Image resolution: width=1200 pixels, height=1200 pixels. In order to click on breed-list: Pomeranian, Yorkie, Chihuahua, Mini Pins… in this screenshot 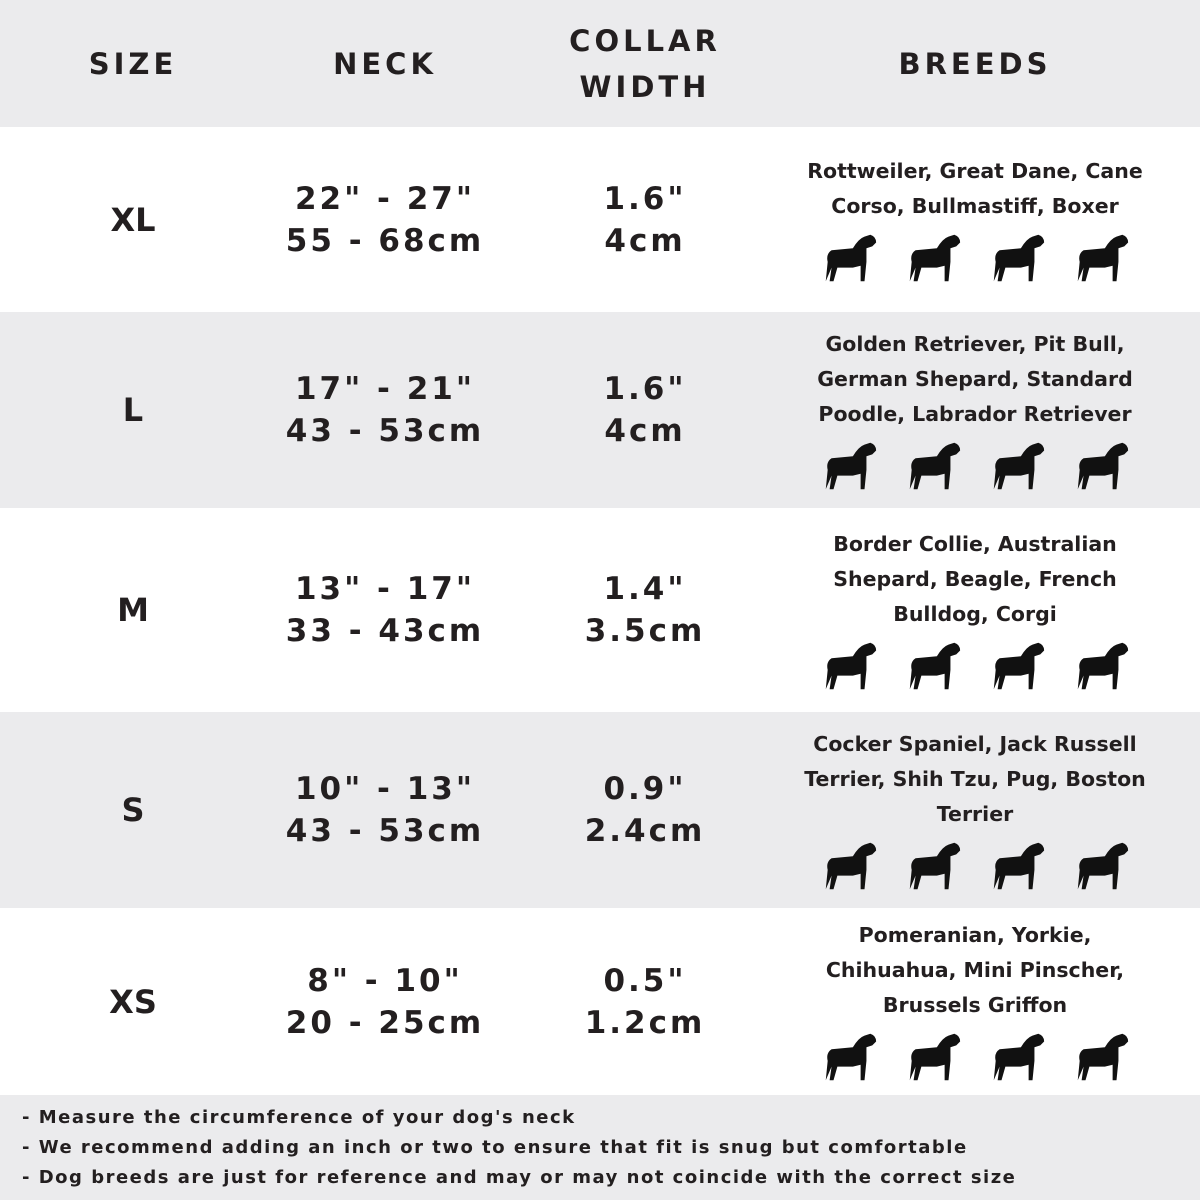, I will do `click(975, 970)`.